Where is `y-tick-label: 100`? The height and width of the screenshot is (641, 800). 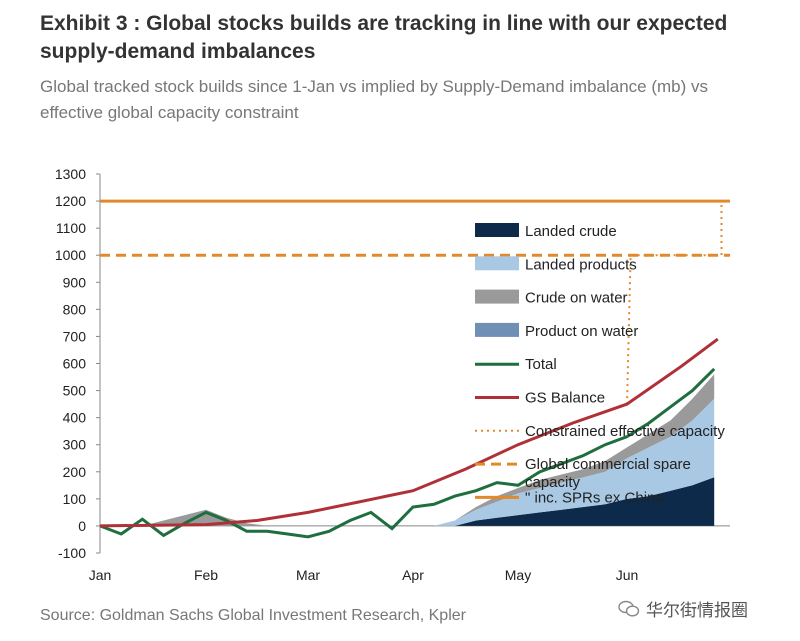 y-tick-label: 100 is located at coordinates (75, 499).